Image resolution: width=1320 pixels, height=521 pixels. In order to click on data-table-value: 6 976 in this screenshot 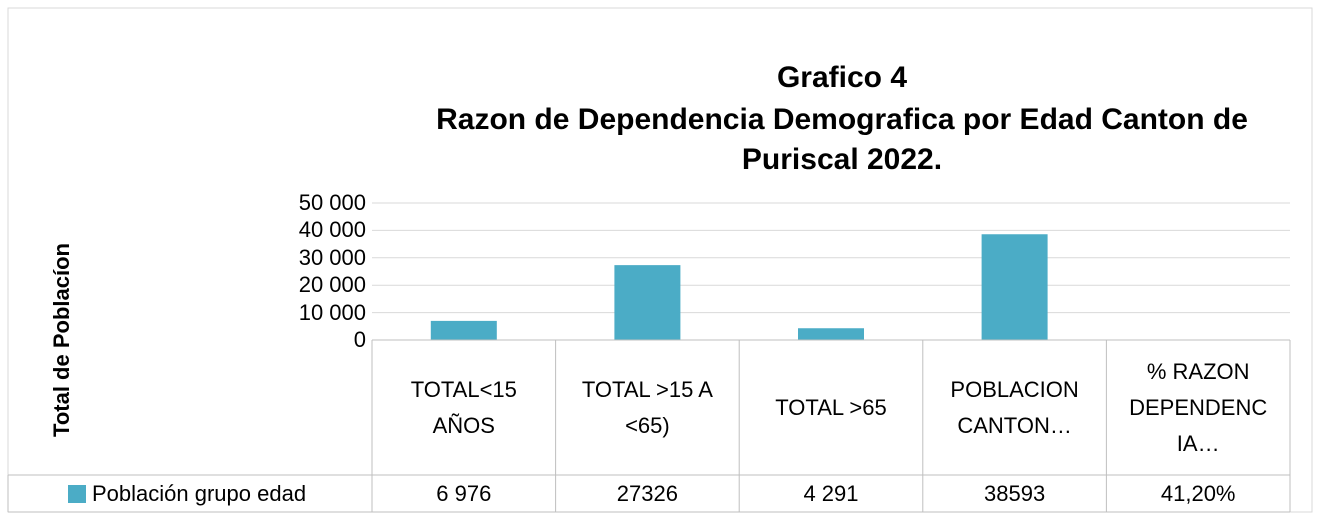, I will do `click(464, 493)`.